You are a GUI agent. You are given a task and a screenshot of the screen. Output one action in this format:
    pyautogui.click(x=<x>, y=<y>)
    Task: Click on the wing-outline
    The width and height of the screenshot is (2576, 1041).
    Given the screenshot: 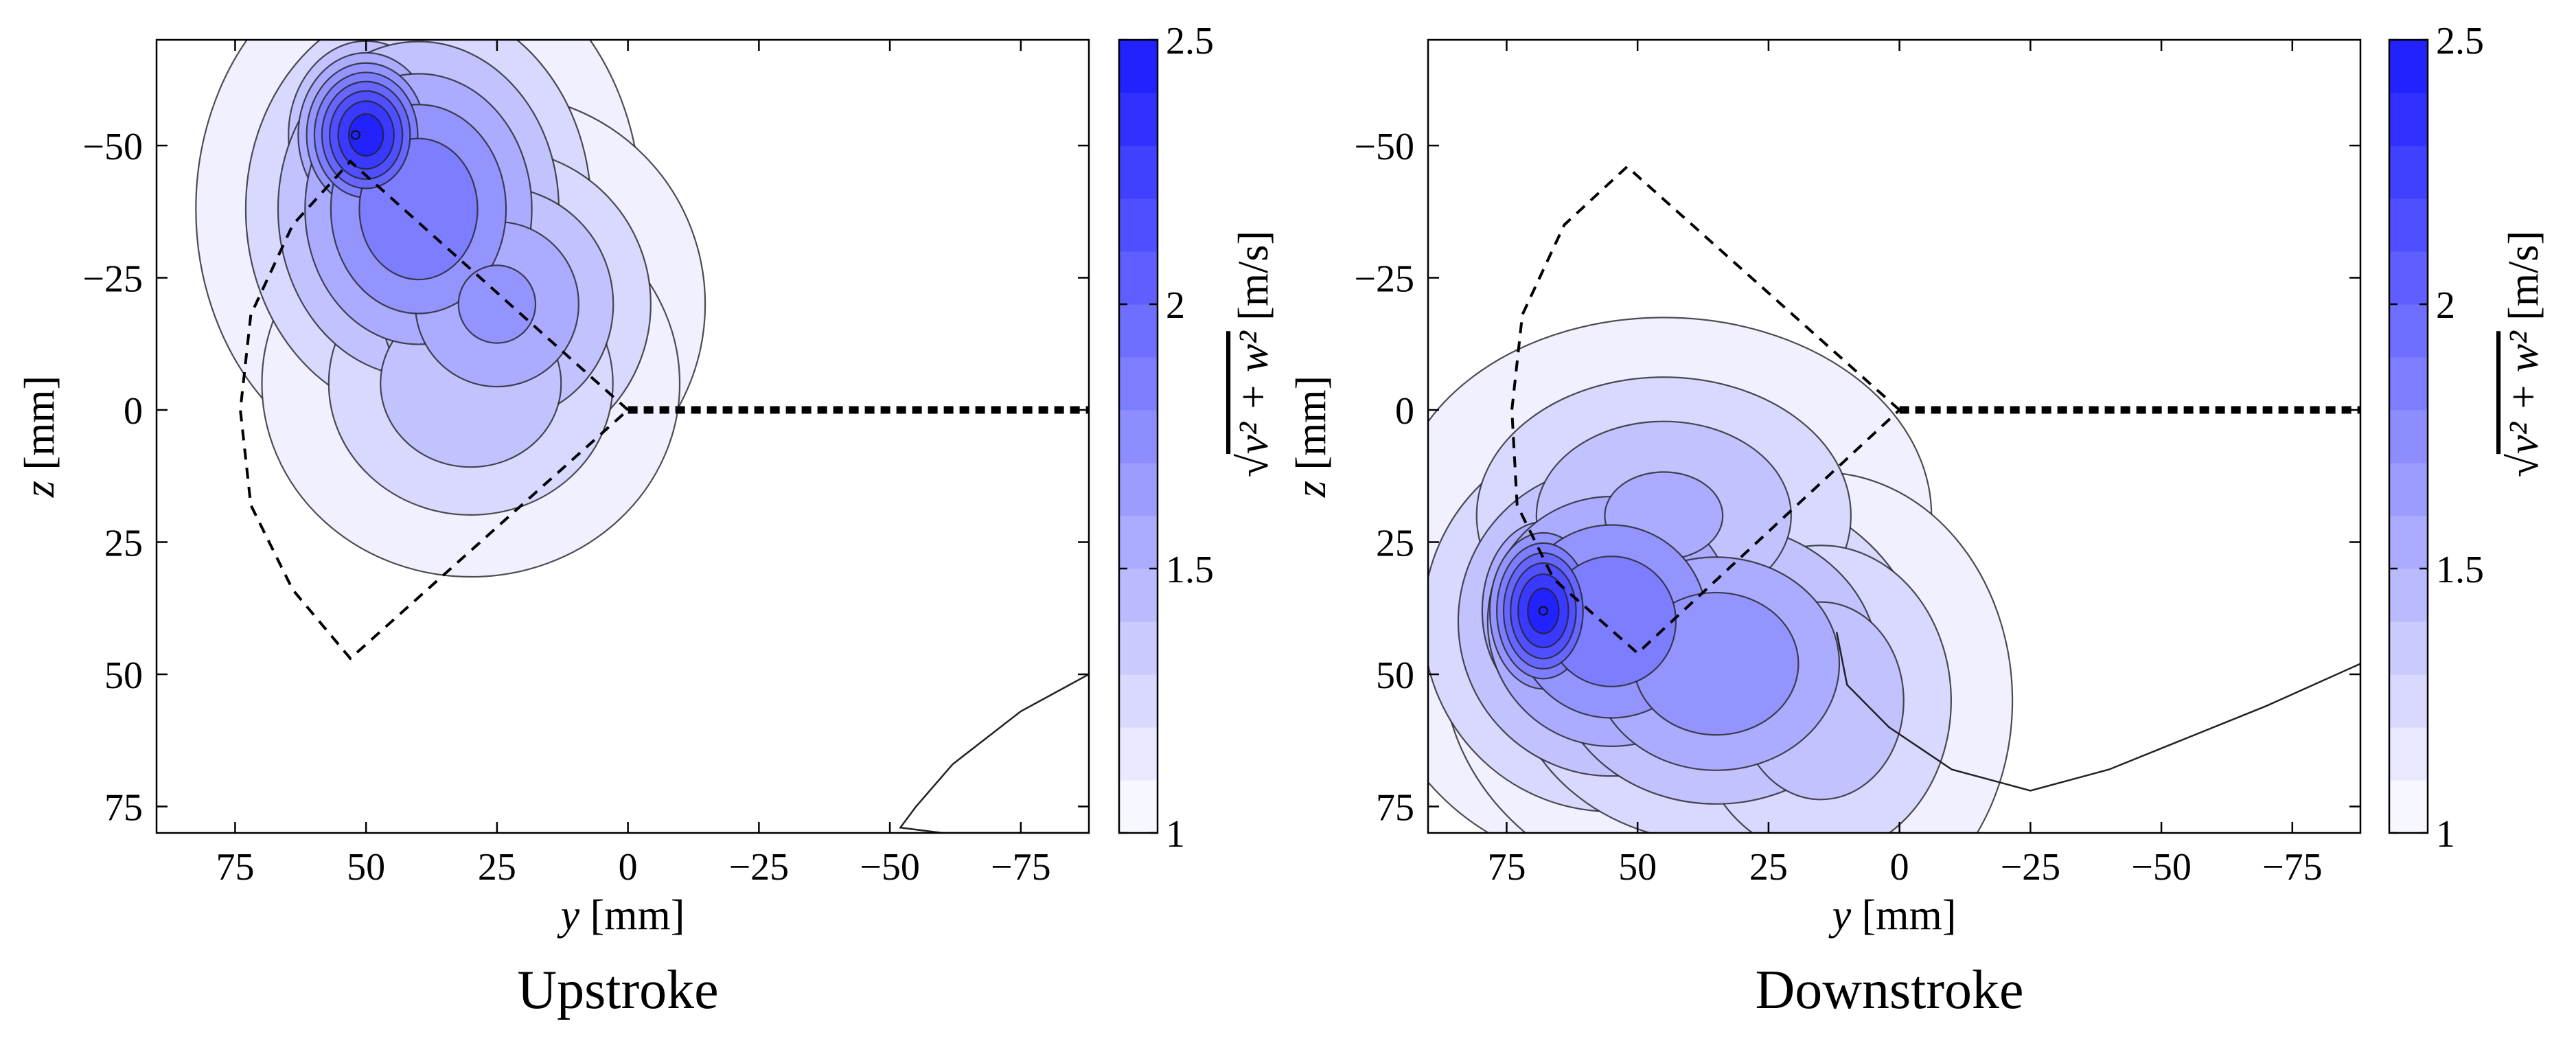 What is the action you would take?
    pyautogui.click(x=1706, y=410)
    